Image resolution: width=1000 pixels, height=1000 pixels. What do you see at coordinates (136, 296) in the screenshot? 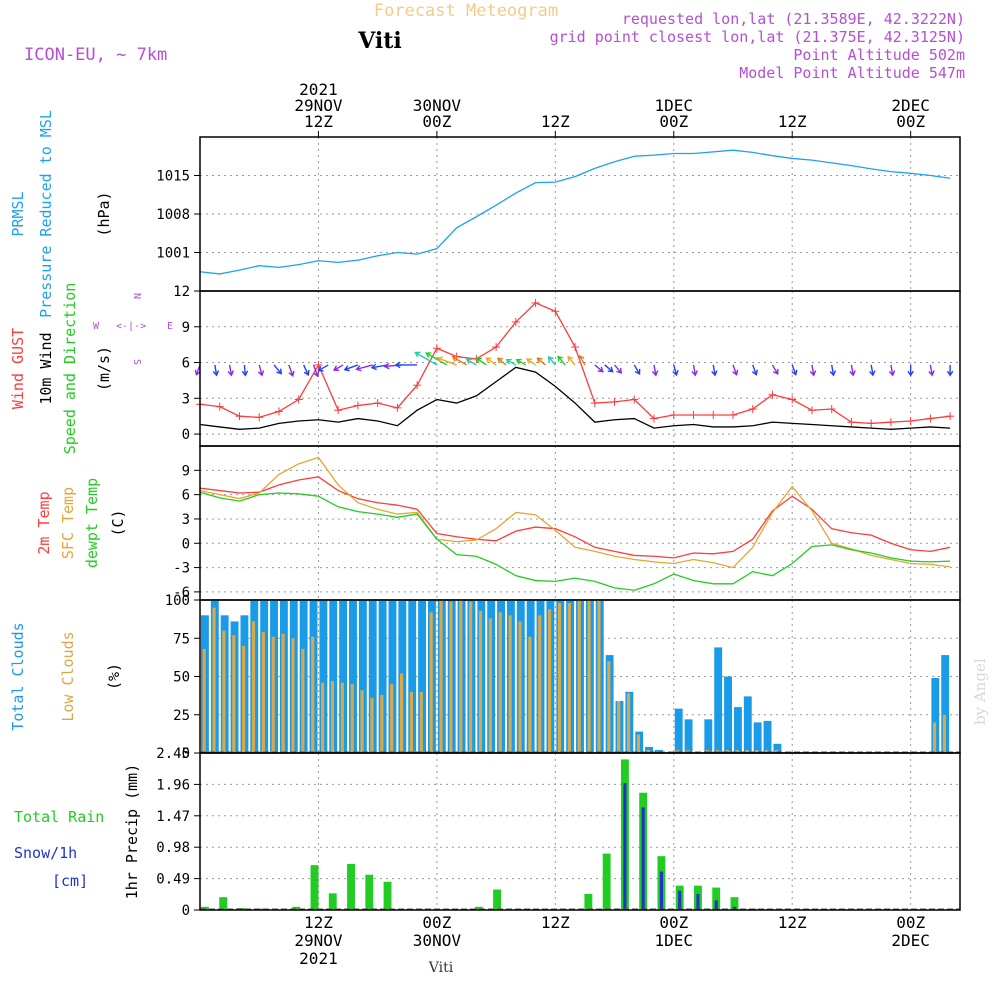
I see `compass-N: N` at bounding box center [136, 296].